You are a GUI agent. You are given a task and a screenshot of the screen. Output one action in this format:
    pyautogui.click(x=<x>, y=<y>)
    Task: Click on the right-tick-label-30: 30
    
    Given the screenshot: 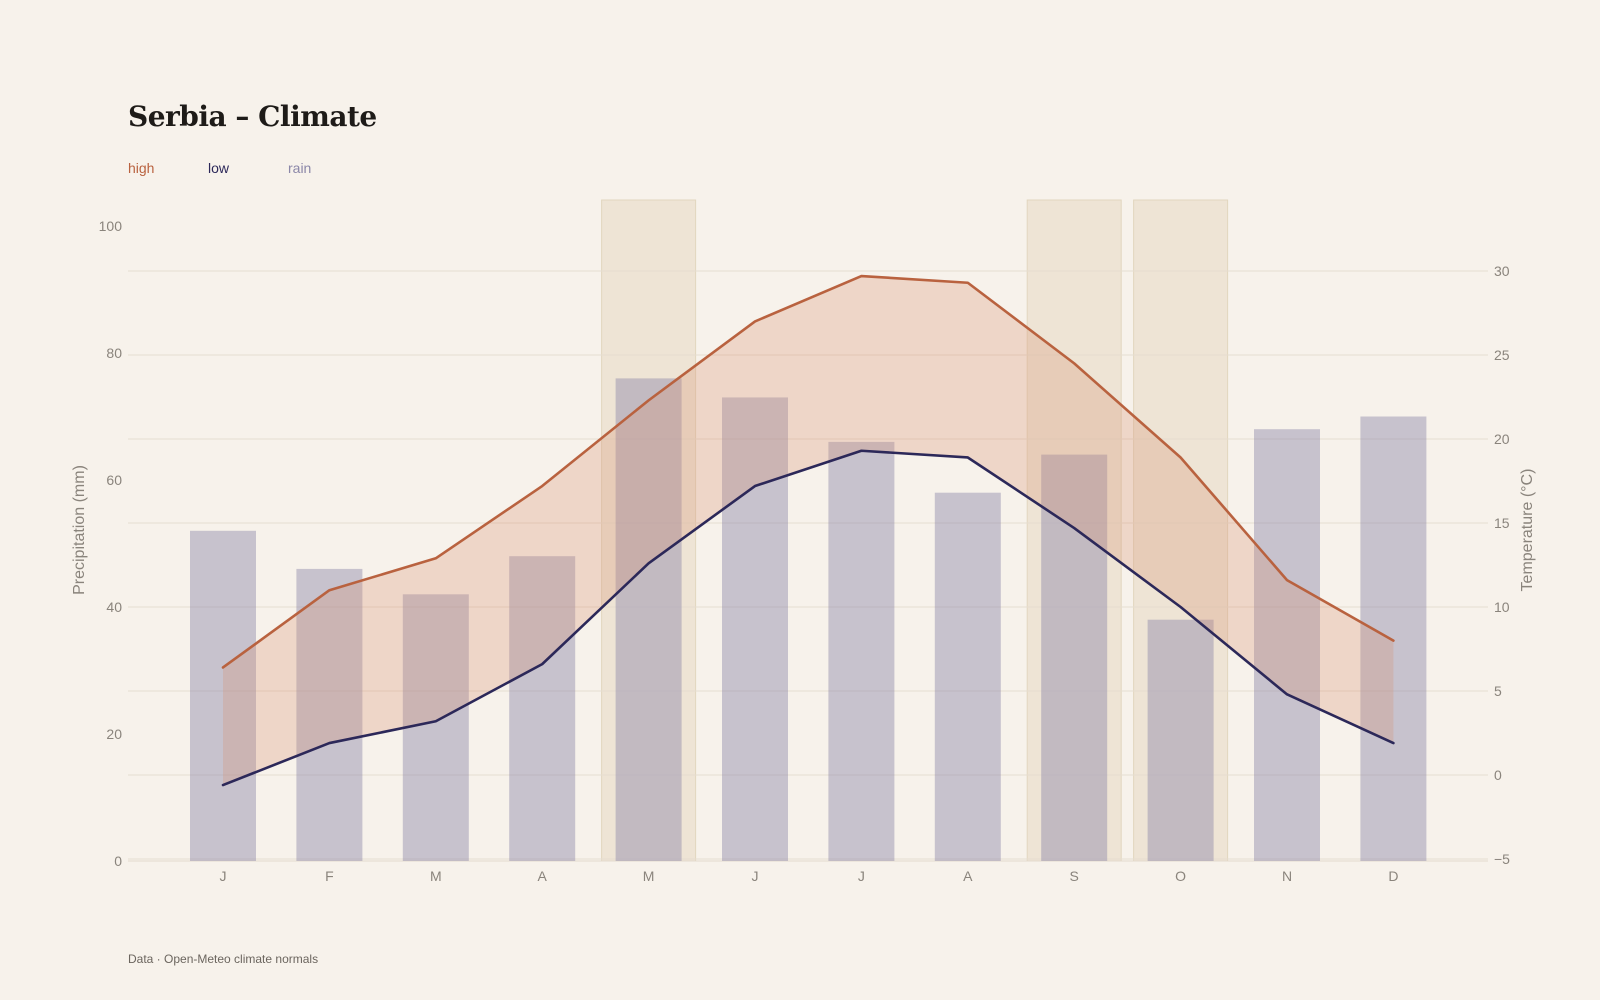 What is the action you would take?
    pyautogui.click(x=1502, y=271)
    